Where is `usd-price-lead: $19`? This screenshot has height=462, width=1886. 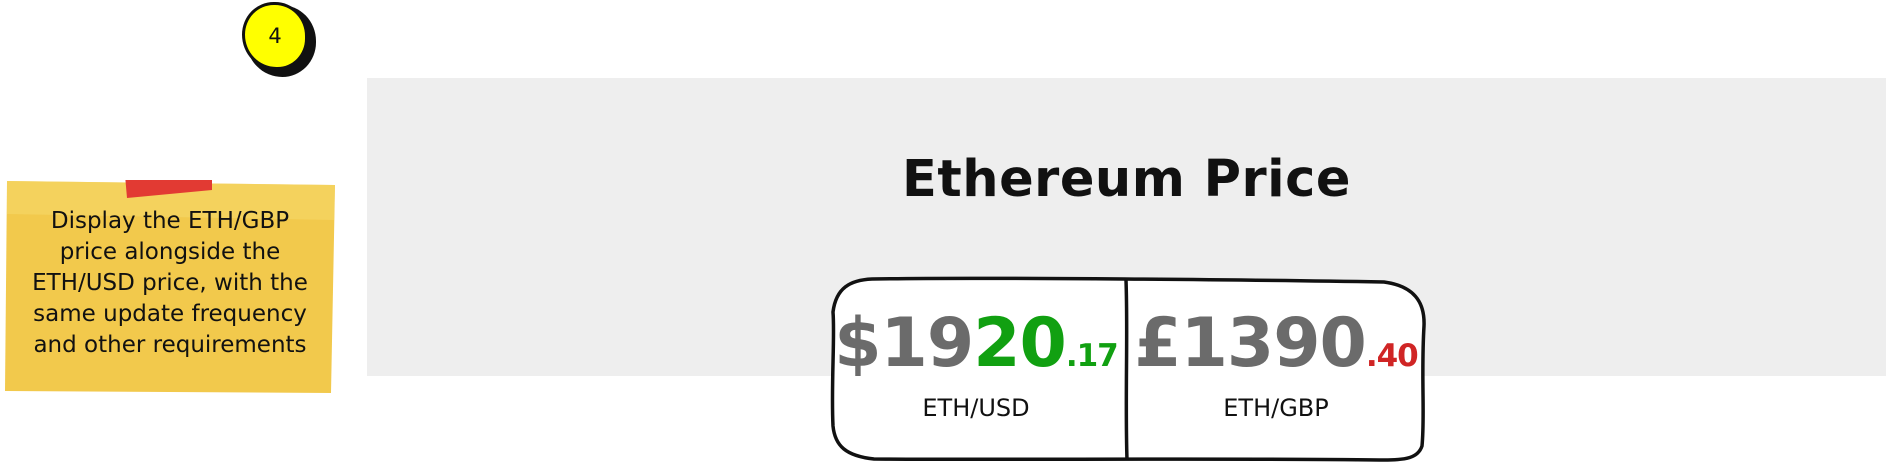
usd-price-lead: $19 is located at coordinates (904, 343).